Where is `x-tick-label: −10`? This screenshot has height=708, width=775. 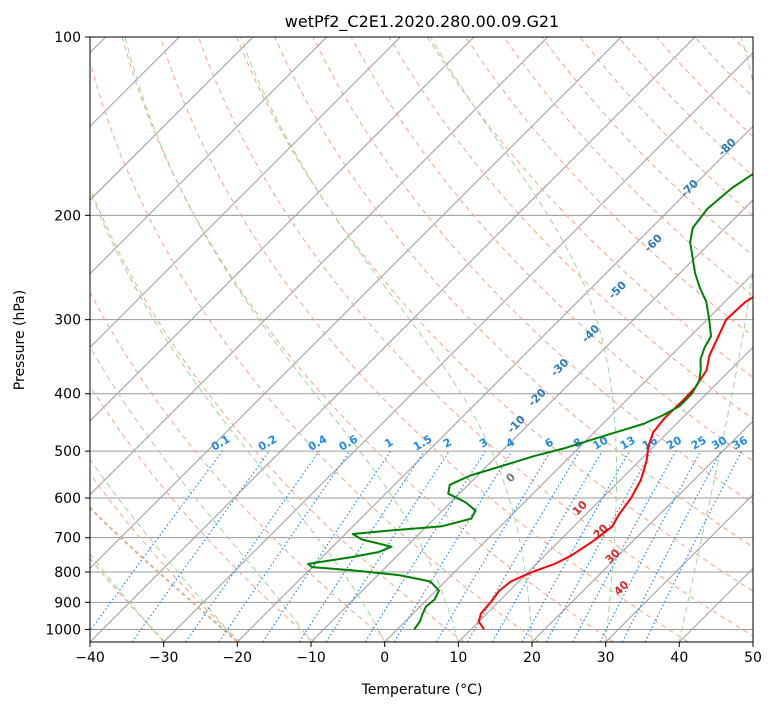 x-tick-label: −10 is located at coordinates (311, 658).